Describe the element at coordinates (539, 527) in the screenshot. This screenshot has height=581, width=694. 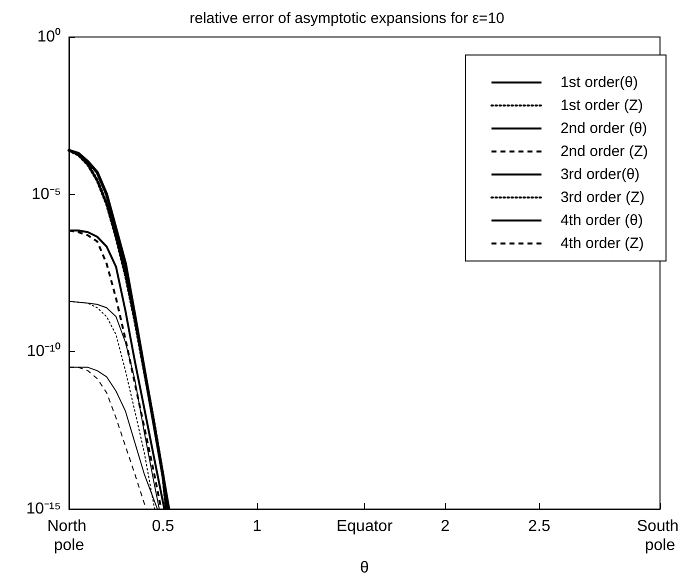
I see `x-tick-label: 2.5` at that location.